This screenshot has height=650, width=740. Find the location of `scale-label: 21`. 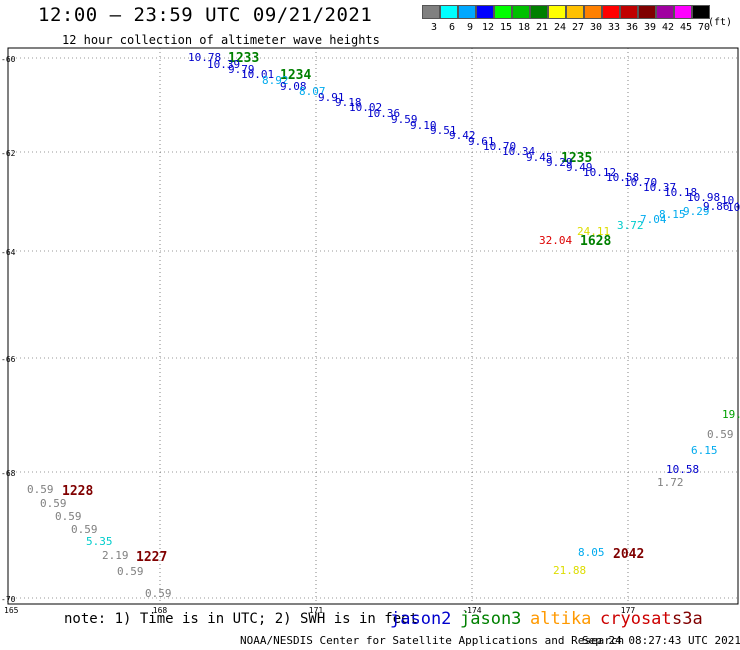

scale-label: 21 is located at coordinates (542, 27).